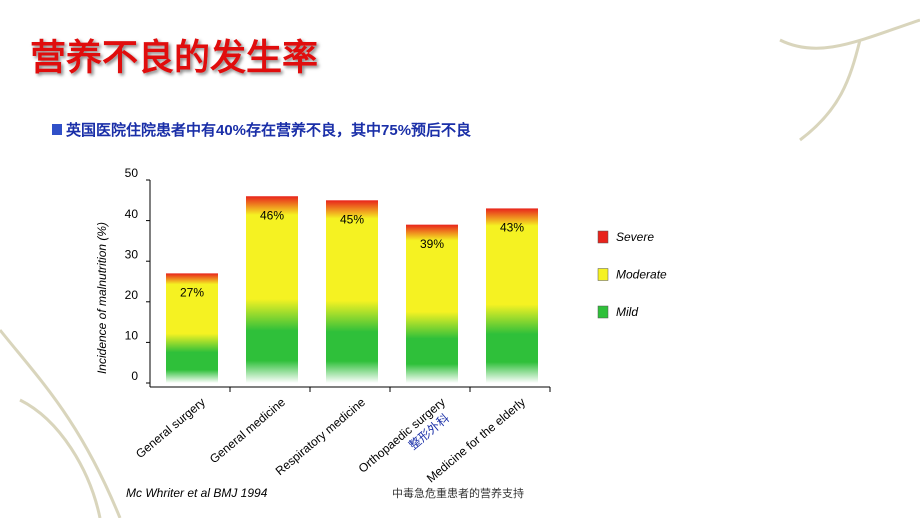  Describe the element at coordinates (174, 57) in the screenshot. I see `title: 营养不良的发生率` at that location.